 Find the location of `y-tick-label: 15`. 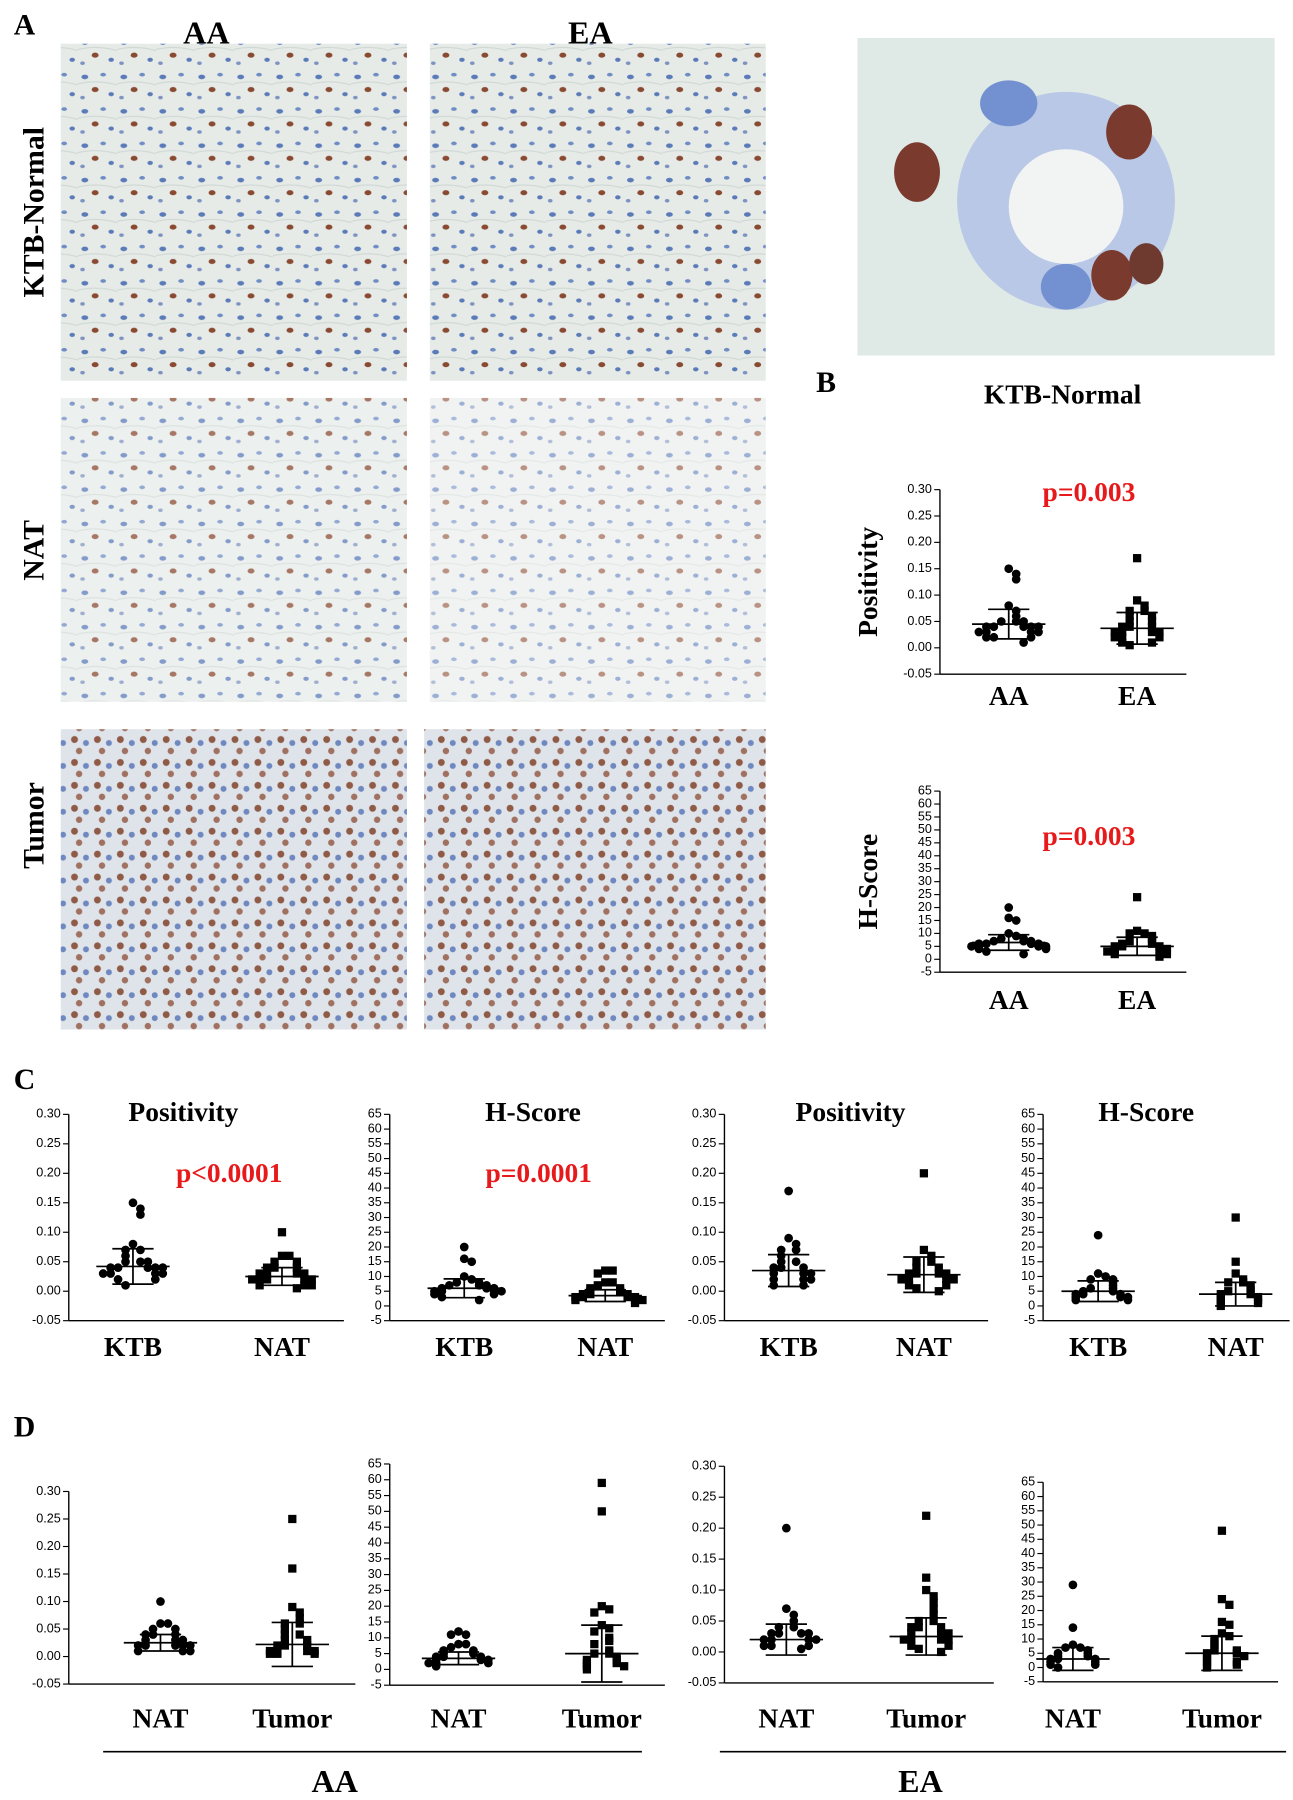

y-tick-label: 15 is located at coordinates (925, 920).